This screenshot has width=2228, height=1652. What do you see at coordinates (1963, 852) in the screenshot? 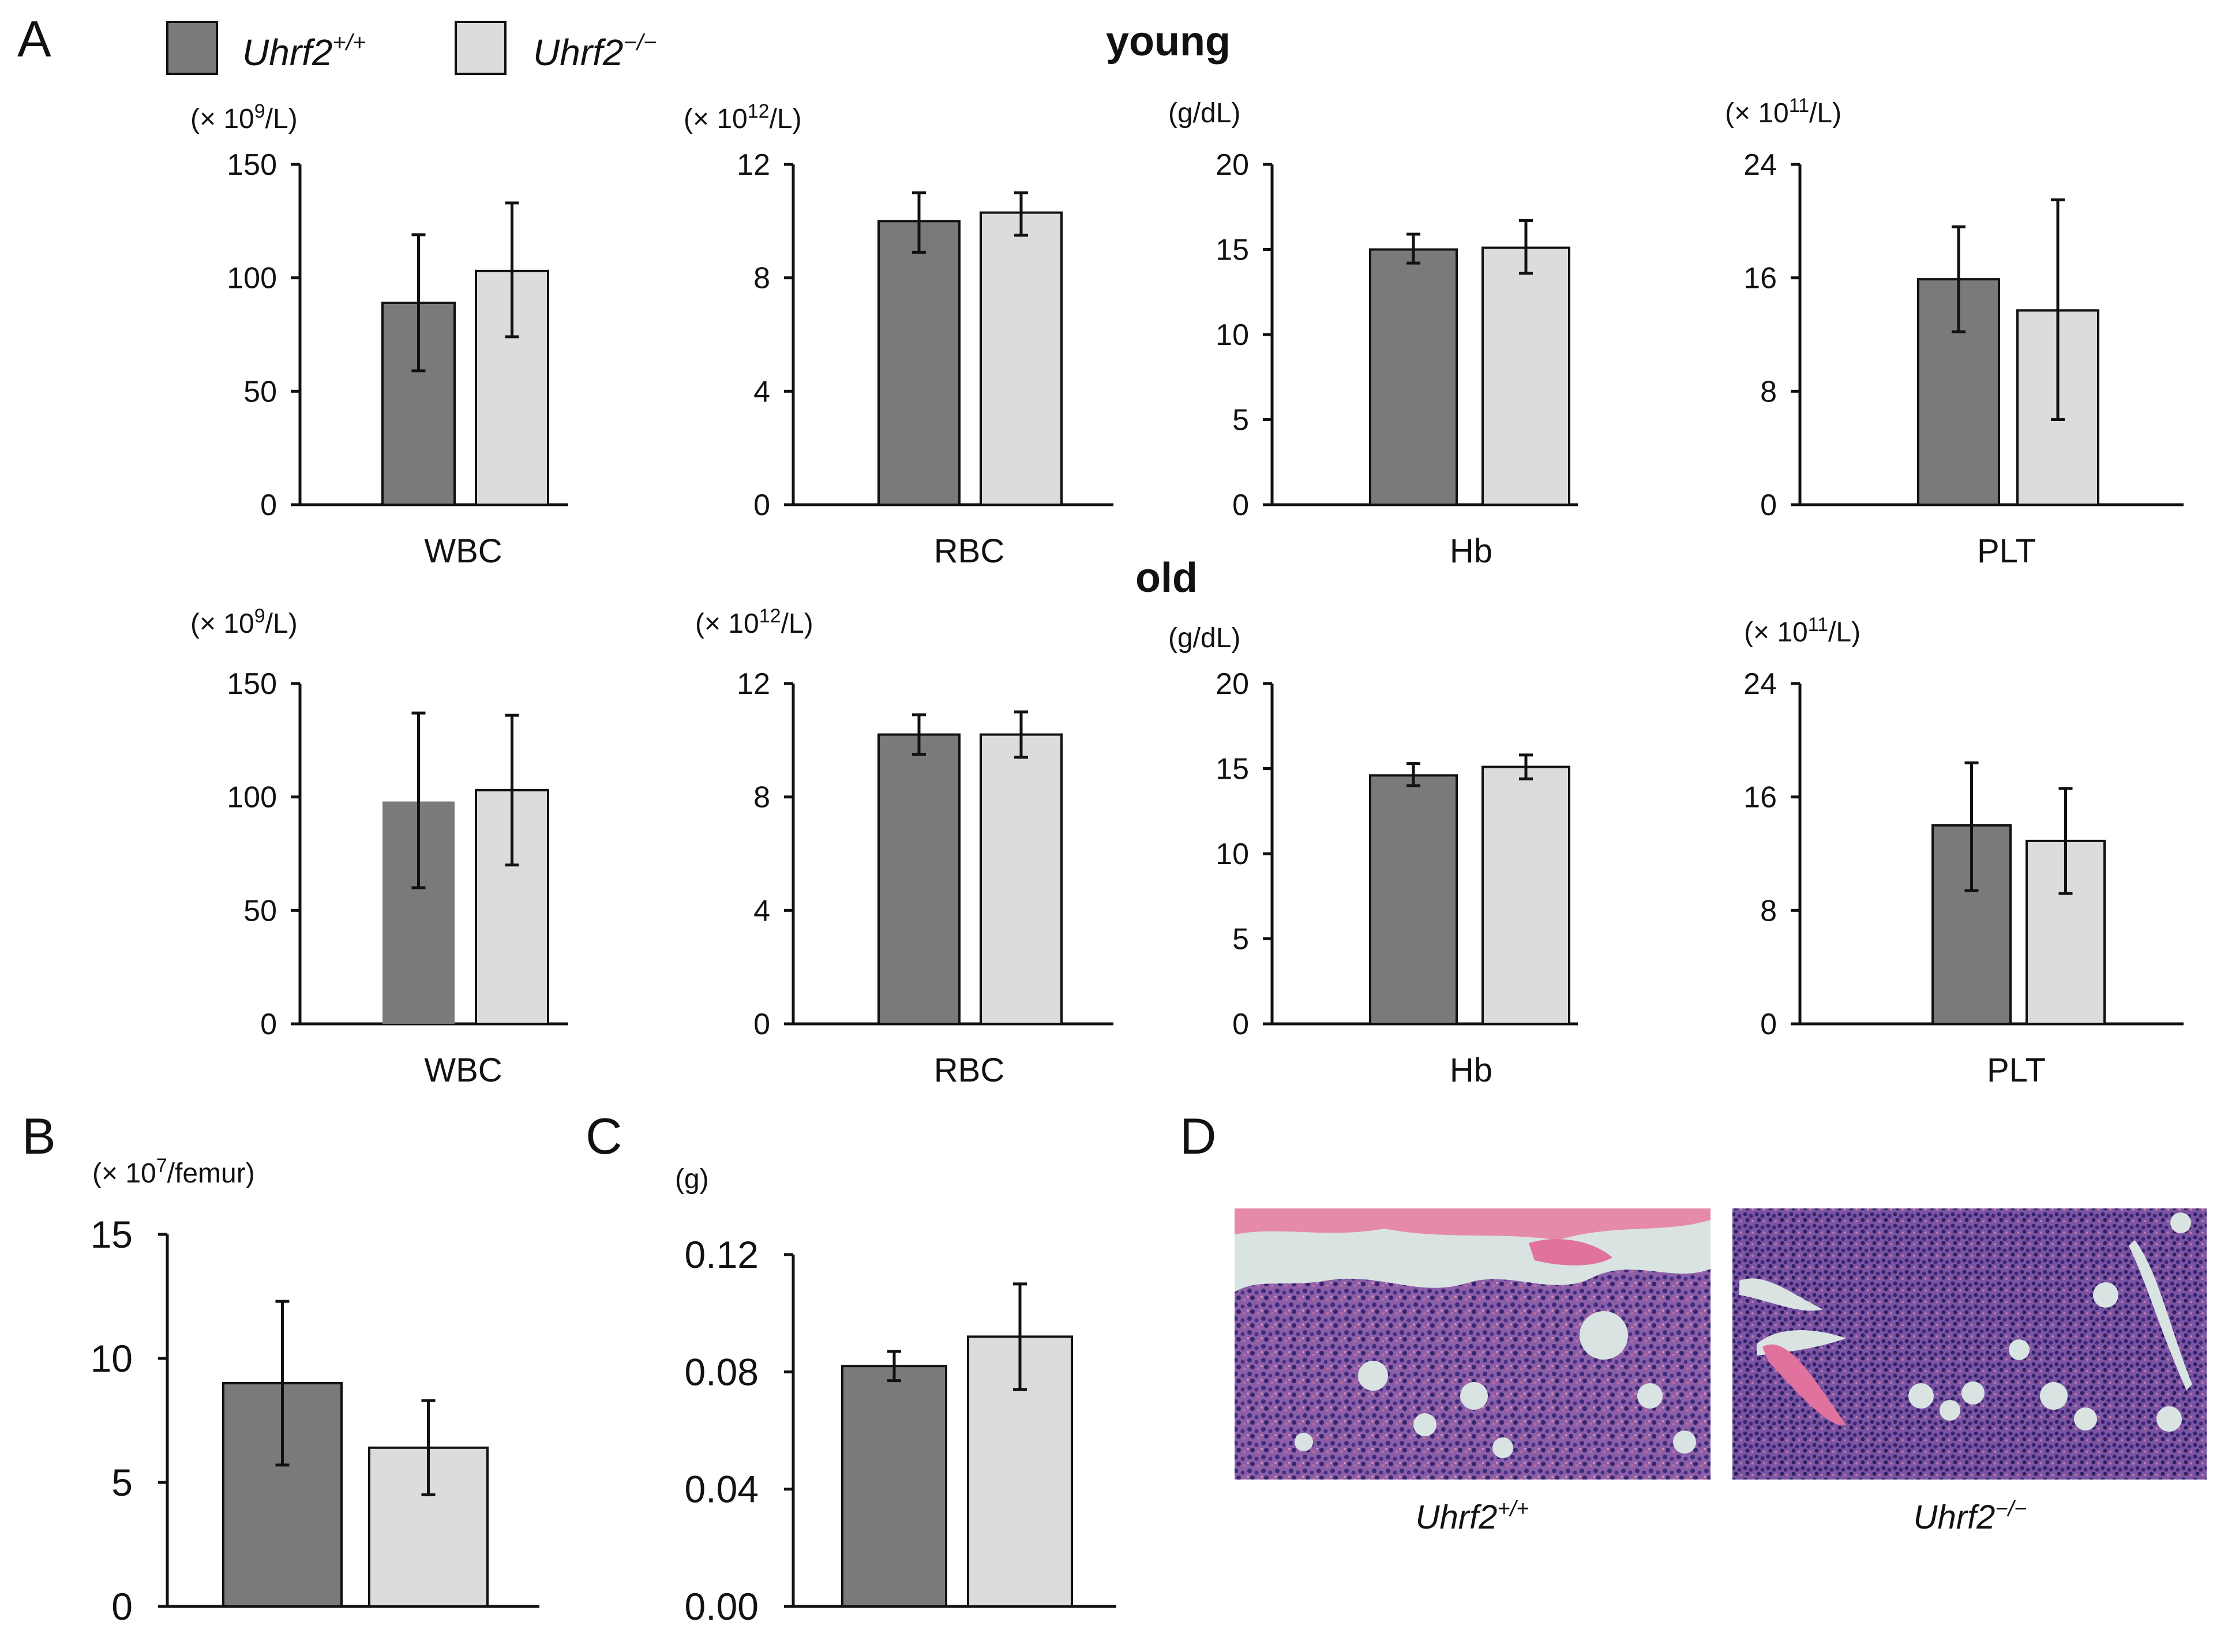
I see `chart-old-plt: (× 1011/L) 0 8 16 24 PLT` at bounding box center [1963, 852].